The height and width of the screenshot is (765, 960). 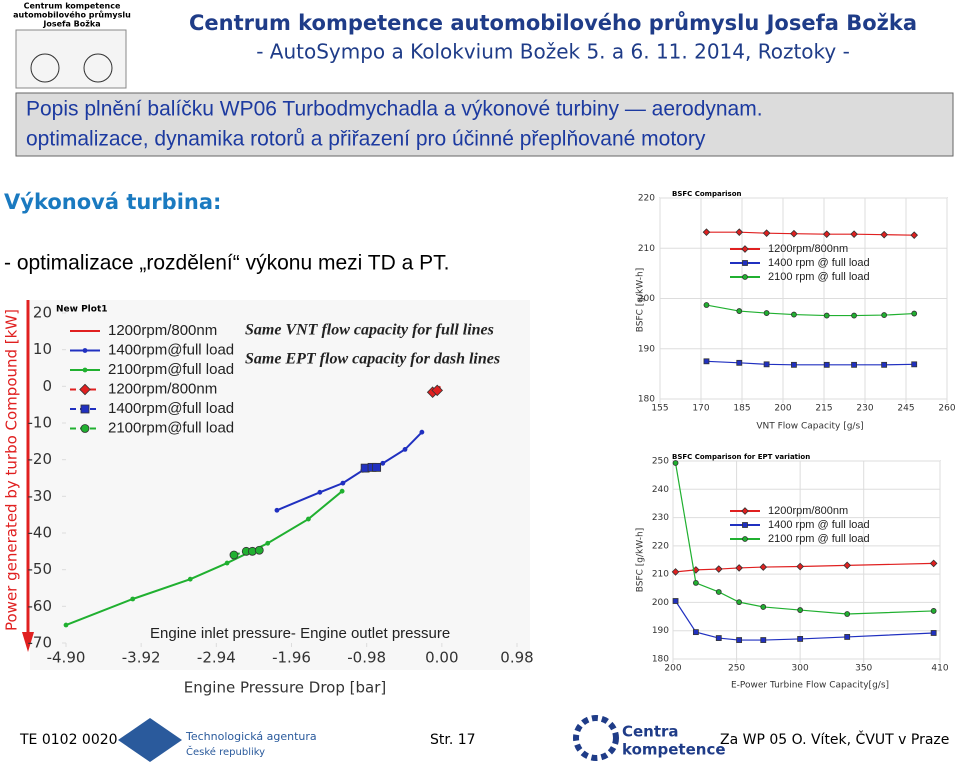 I want to click on x-axis-label: Engine Pressure Drop [bar], so click(x=285, y=688).